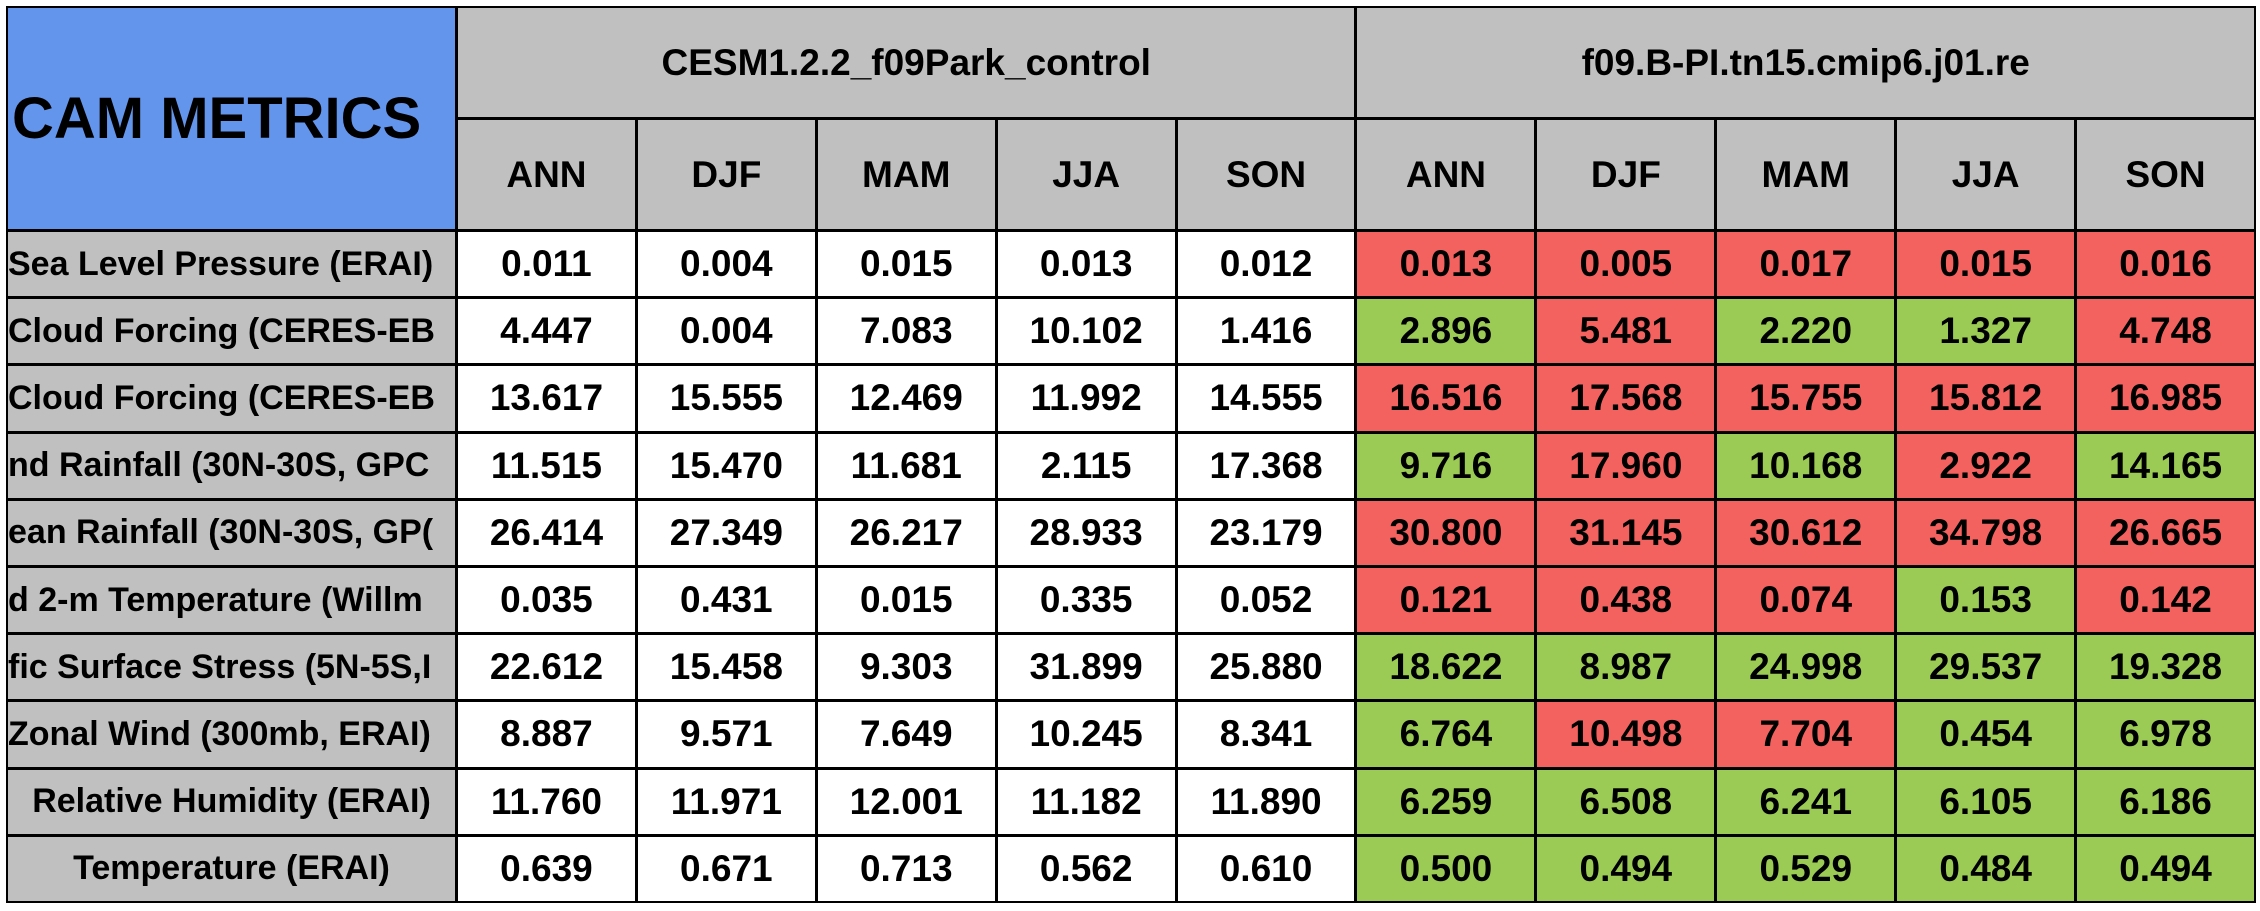 The width and height of the screenshot is (2260, 911). I want to click on test-value: 16.516, so click(1446, 398).